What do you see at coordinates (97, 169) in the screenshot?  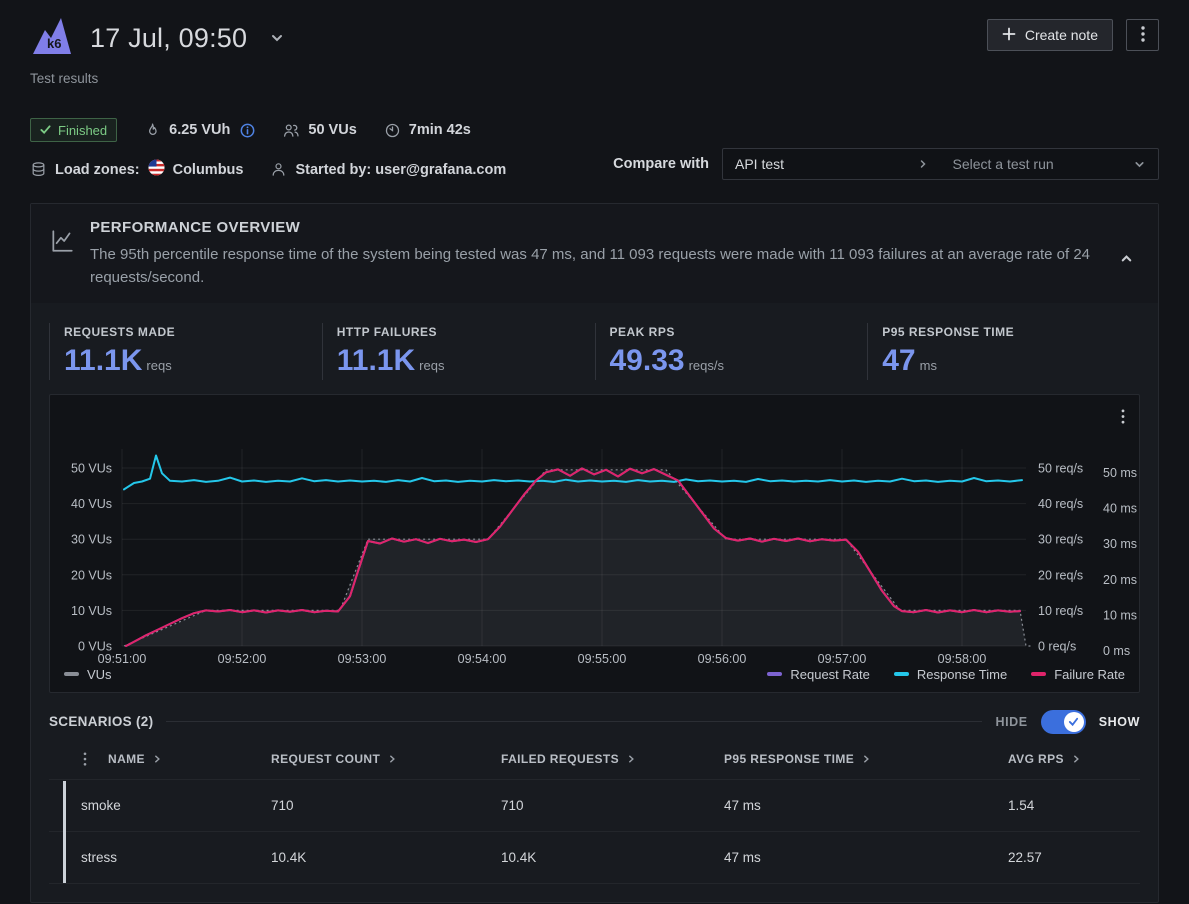 I see `load-zones-label: Load zones:` at bounding box center [97, 169].